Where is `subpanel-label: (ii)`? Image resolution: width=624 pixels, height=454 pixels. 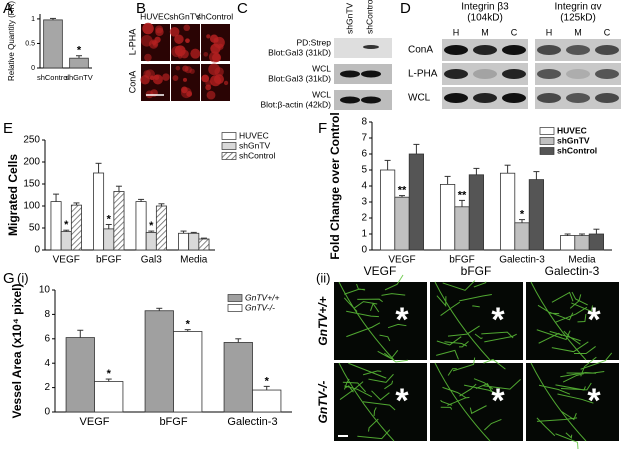 subpanel-label: (ii) is located at coordinates (323, 277).